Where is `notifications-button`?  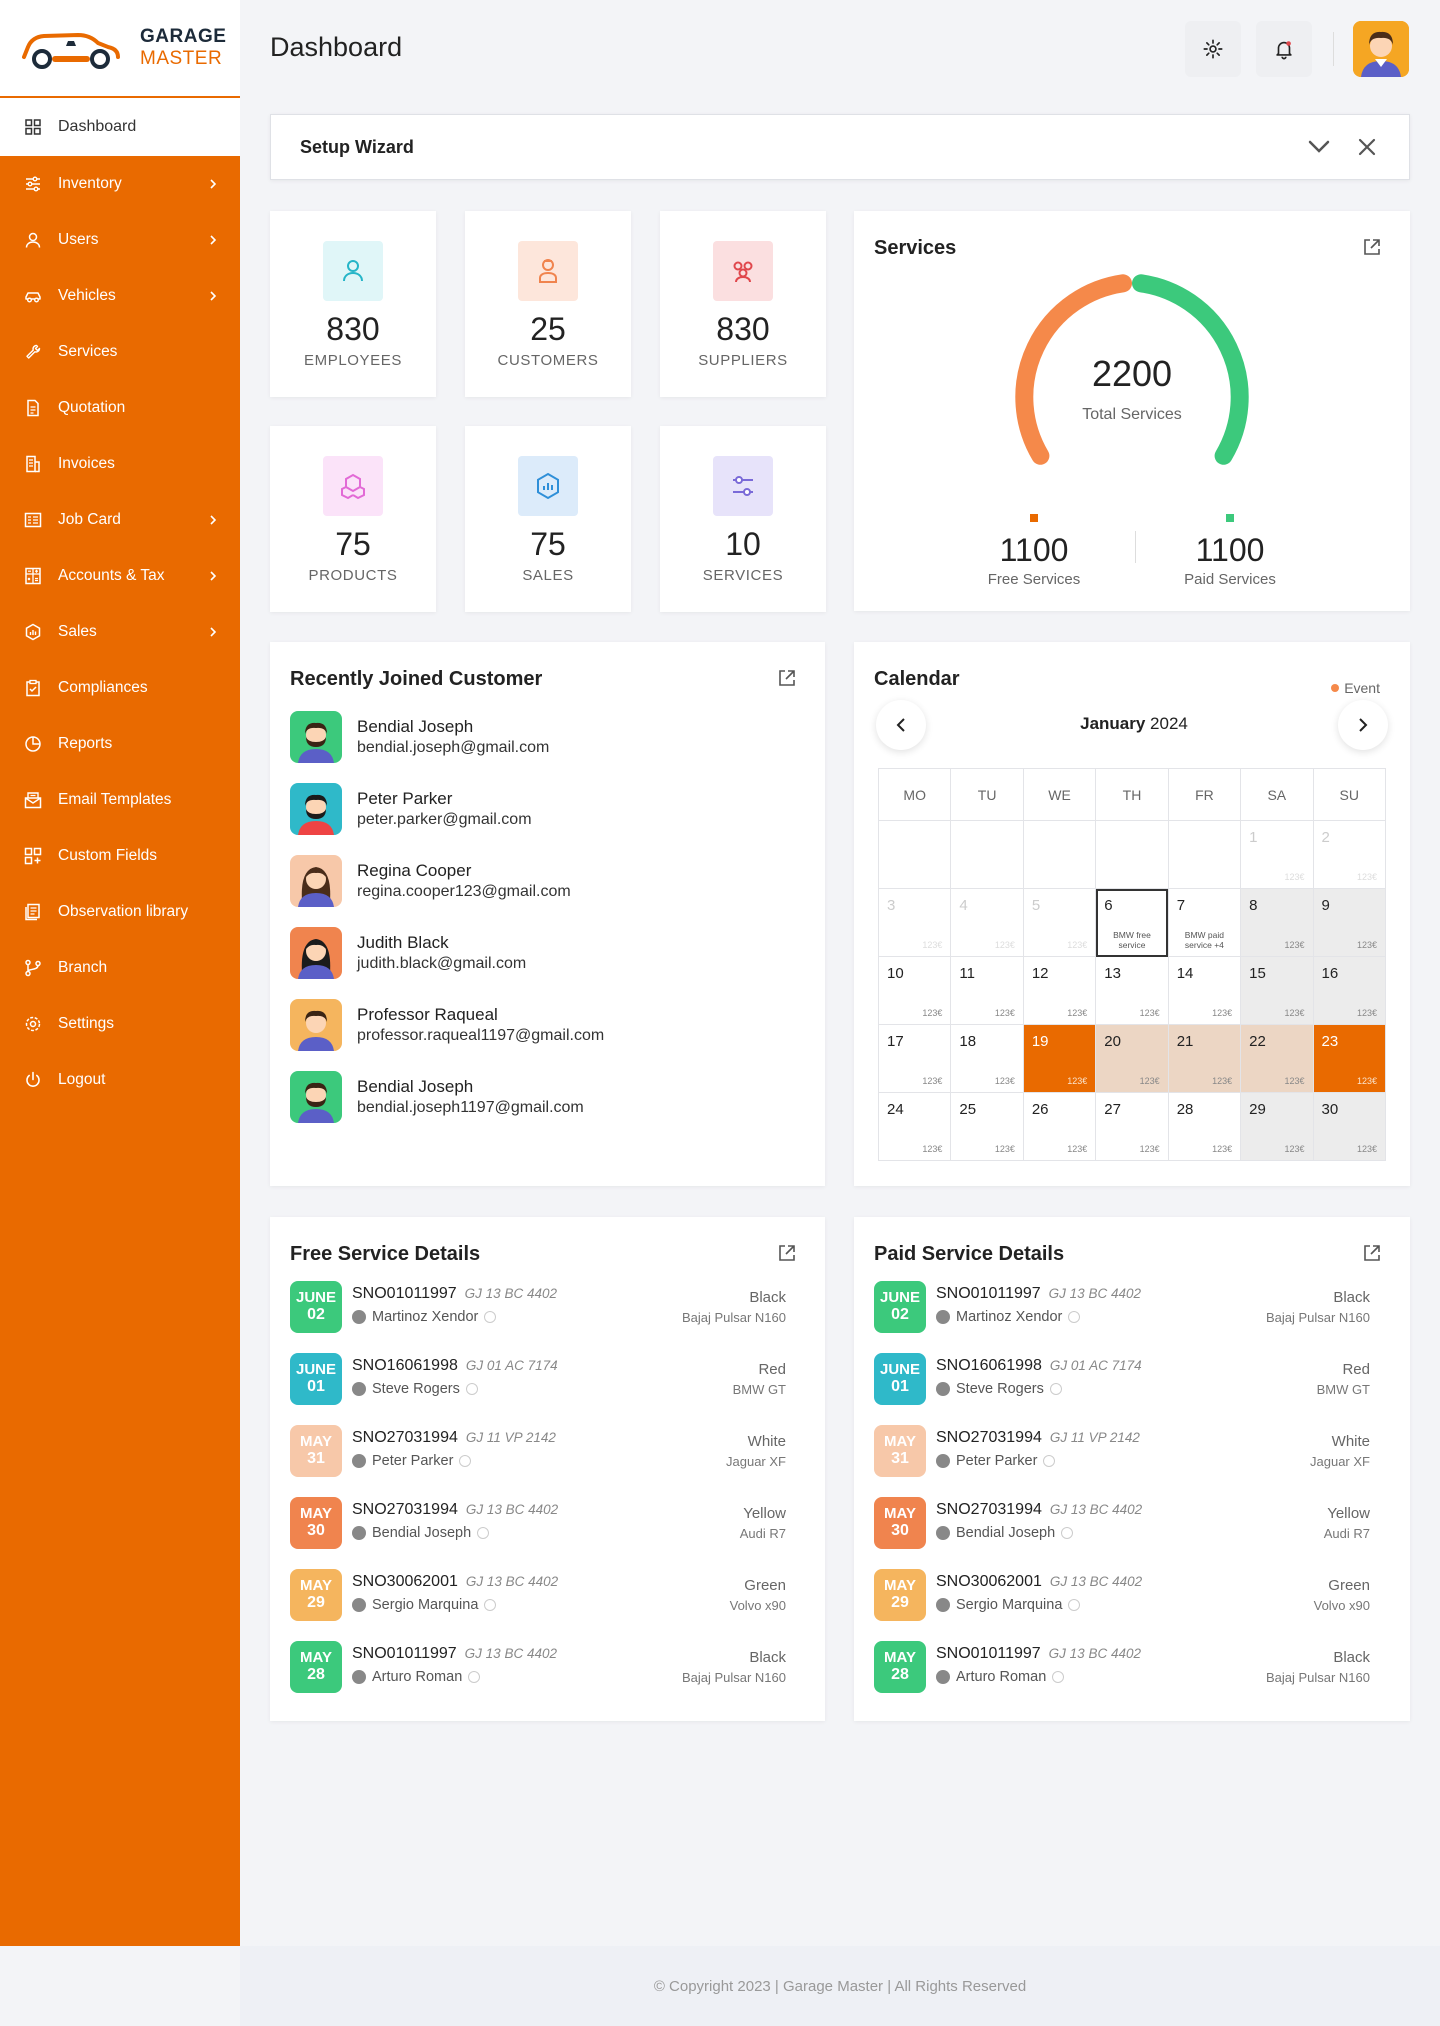
notifications-button is located at coordinates (1284, 49).